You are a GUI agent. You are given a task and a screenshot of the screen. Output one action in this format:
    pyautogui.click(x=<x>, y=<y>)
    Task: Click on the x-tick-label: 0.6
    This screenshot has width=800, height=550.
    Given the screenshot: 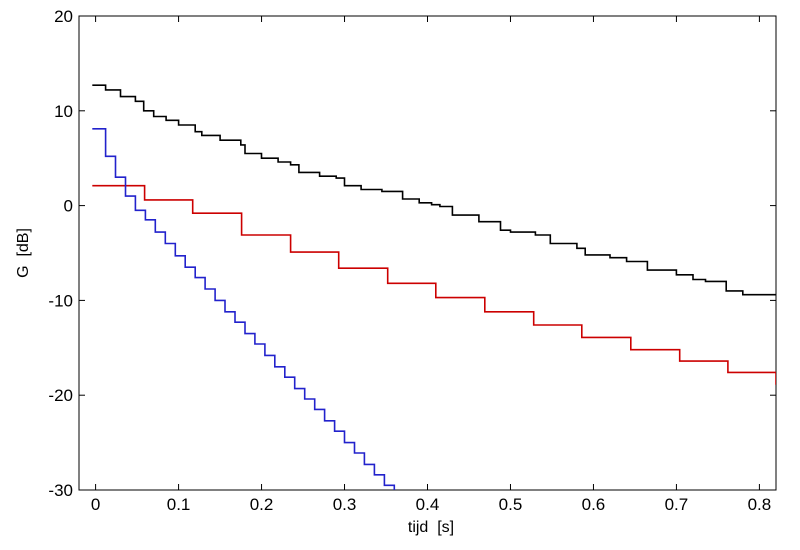 What is the action you would take?
    pyautogui.click(x=594, y=504)
    